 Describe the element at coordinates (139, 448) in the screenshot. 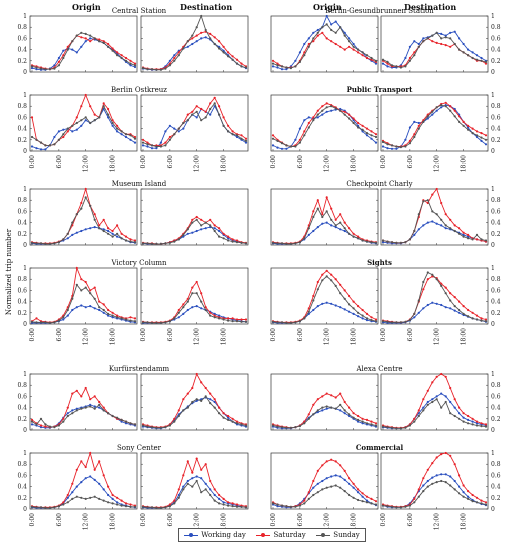

I see `panel-title: Sony Center` at that location.